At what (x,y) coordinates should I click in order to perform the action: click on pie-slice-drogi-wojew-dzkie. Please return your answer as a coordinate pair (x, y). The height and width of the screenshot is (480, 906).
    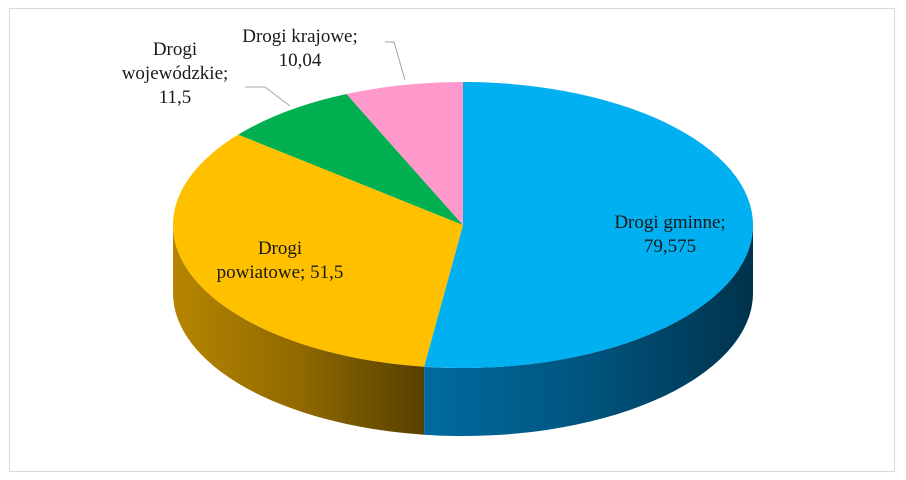
    Looking at the image, I should click on (350, 159).